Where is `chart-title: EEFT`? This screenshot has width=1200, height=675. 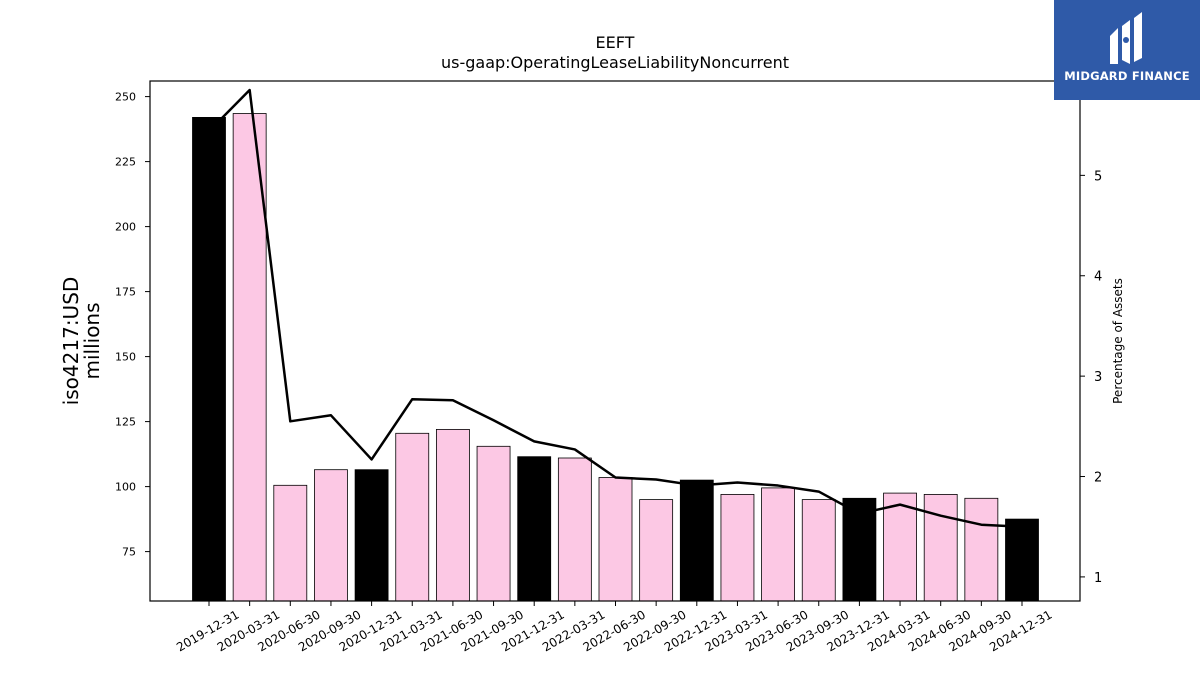
chart-title: EEFT is located at coordinates (615, 42).